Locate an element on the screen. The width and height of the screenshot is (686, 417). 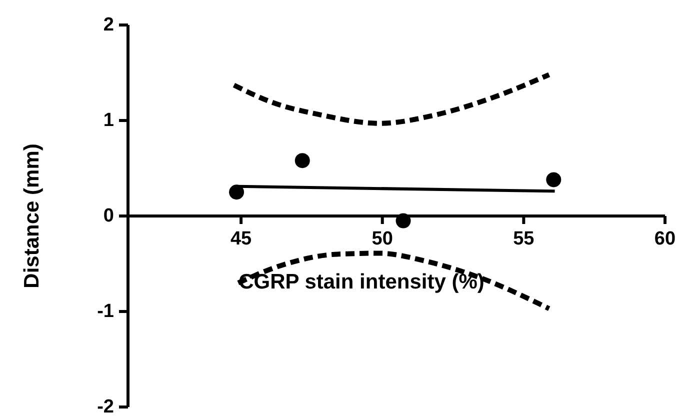
x-tick-label: 50 is located at coordinates (382, 239).